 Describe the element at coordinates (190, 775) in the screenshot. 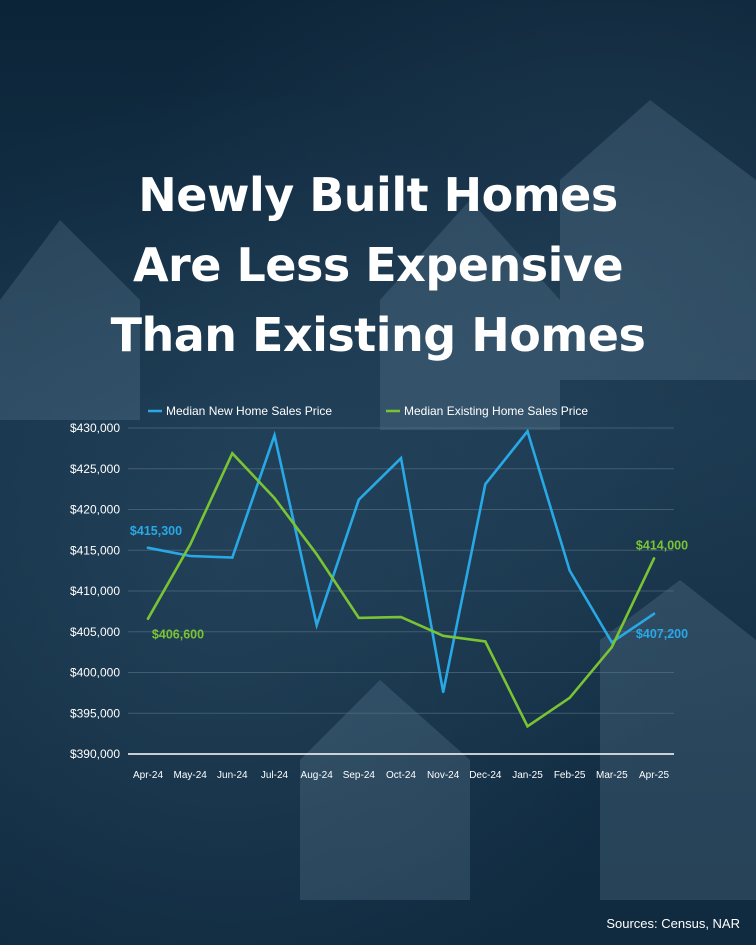

I see `x-tick-label: May-24` at that location.